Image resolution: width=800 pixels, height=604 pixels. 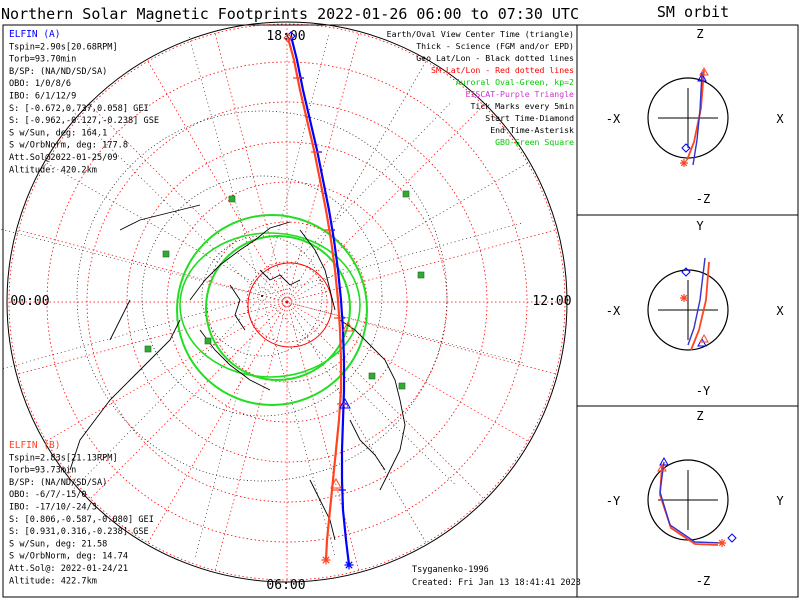 What do you see at coordinates (79, 532) in the screenshot?
I see `info-b-line-7: S: [0.931,0.316,-0.238] GSE` at bounding box center [79, 532].